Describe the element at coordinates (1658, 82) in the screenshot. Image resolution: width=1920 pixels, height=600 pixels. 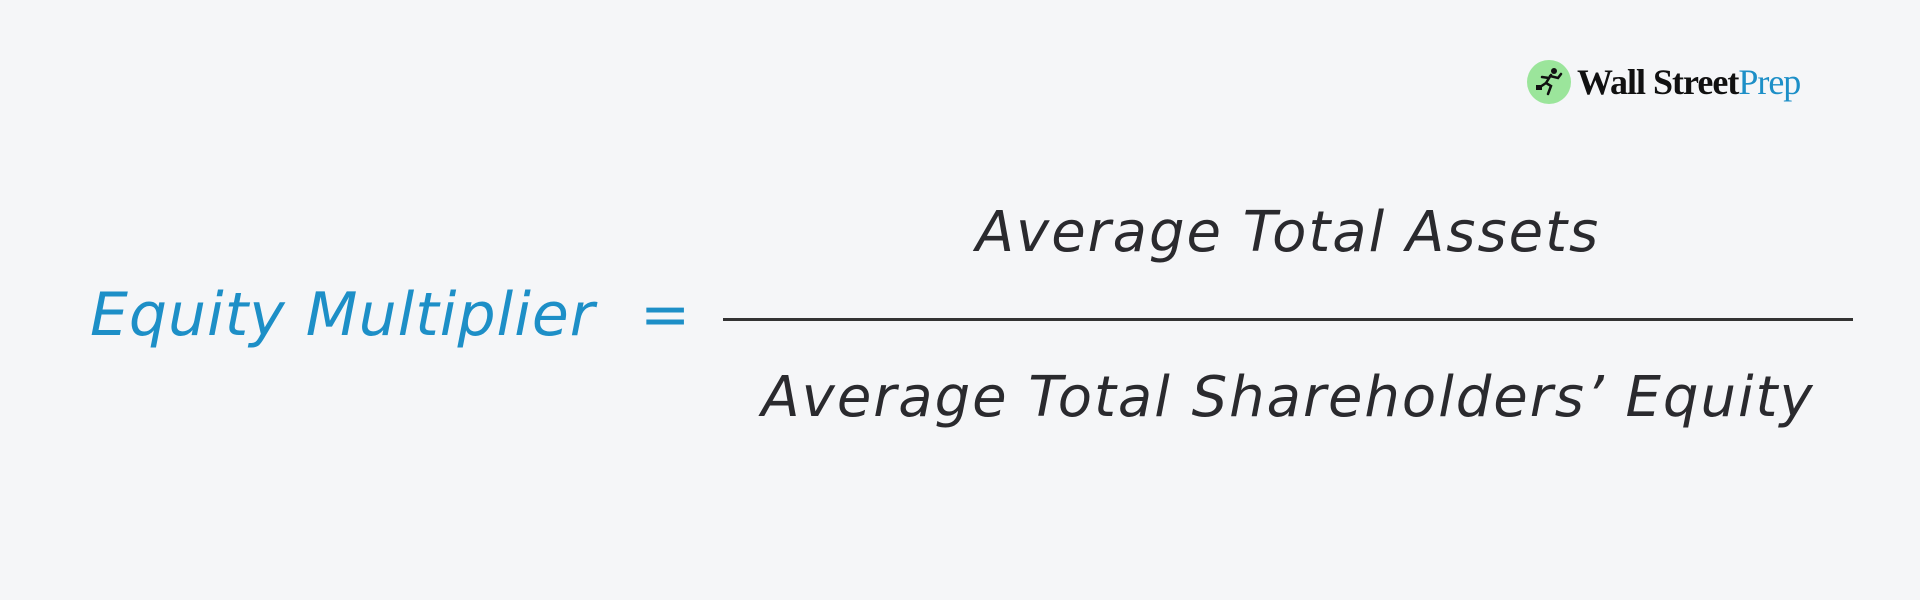
I see `brand-name-dark: Wall Street` at that location.